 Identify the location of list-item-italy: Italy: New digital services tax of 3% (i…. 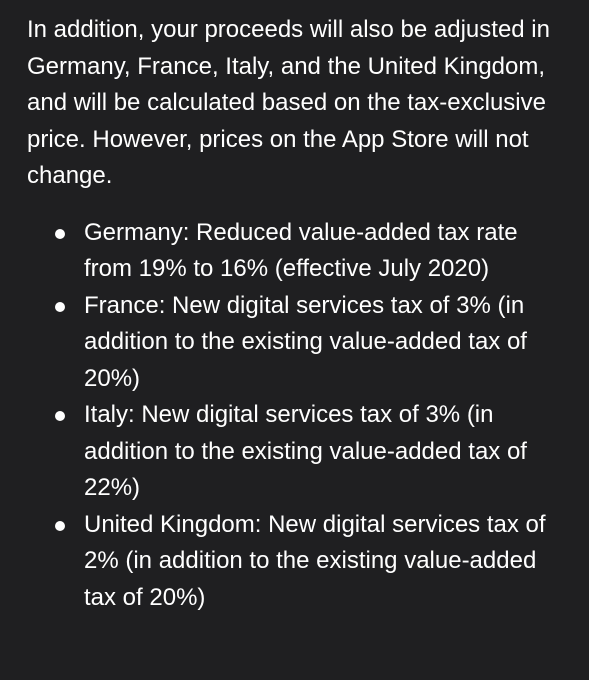
(311, 452).